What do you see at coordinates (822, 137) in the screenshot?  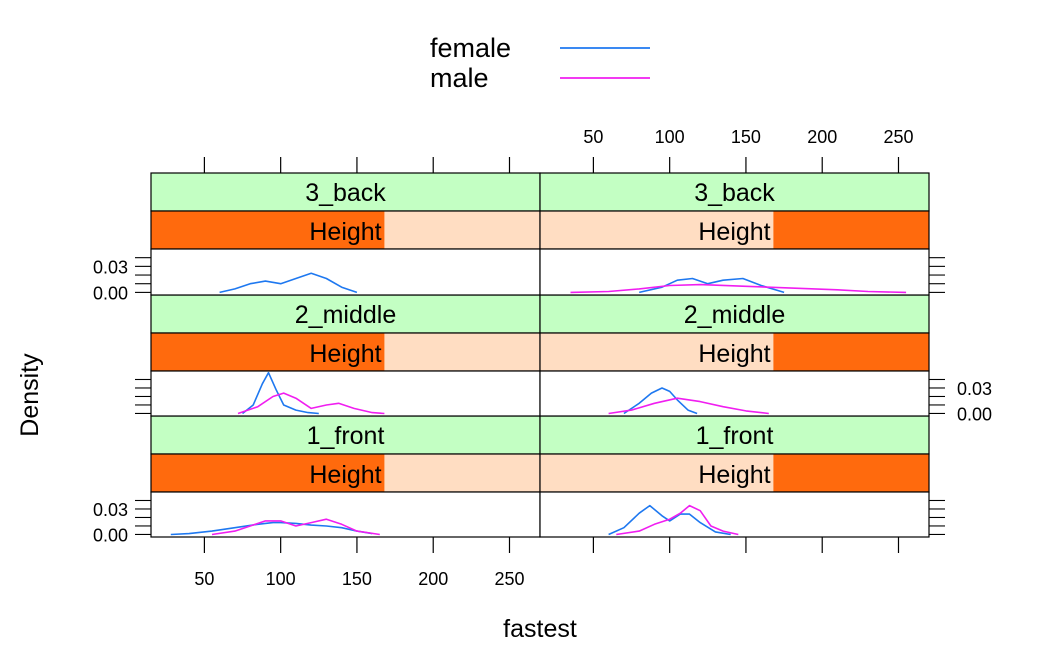 I see `x-tick-label-top: 200` at bounding box center [822, 137].